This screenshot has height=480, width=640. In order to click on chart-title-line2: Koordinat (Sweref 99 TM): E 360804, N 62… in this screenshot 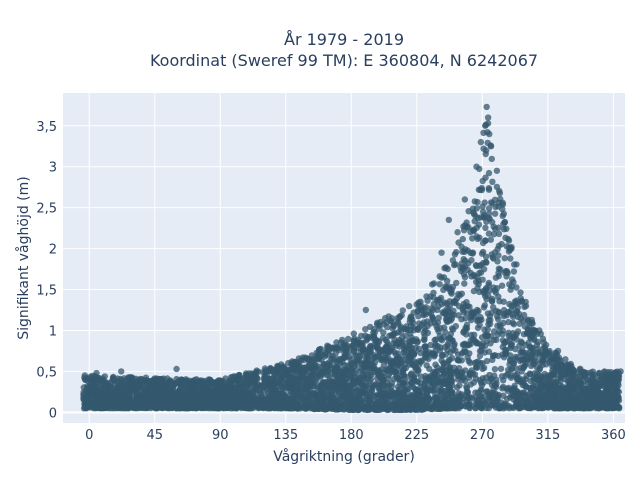, I will do `click(344, 60)`.